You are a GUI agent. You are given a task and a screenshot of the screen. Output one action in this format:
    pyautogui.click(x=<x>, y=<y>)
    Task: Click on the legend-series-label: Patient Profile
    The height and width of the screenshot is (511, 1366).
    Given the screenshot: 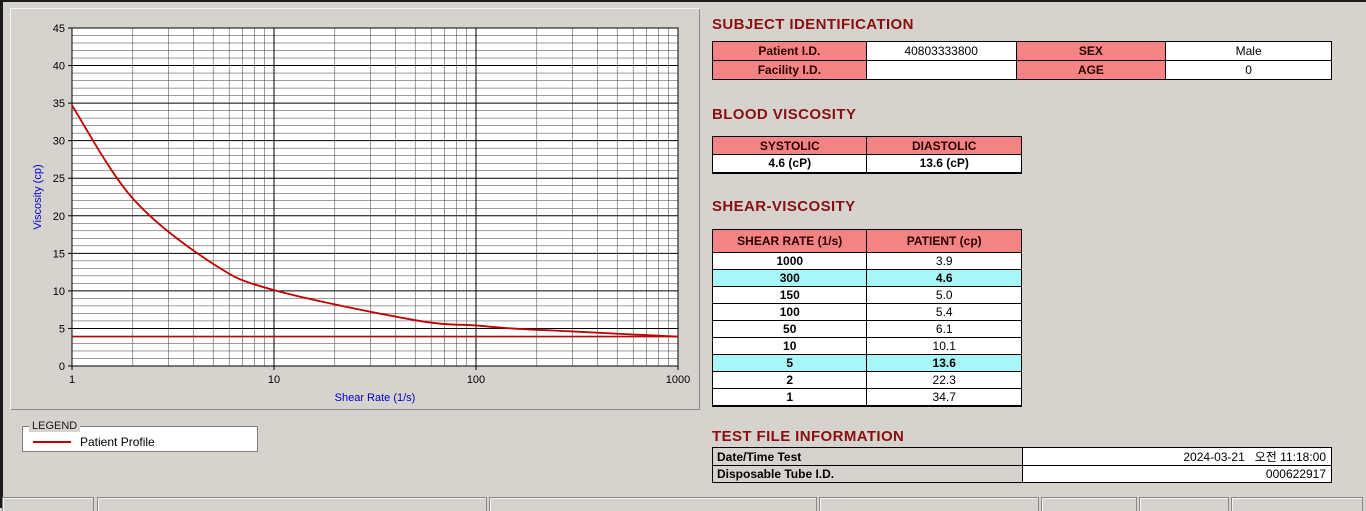 What is the action you would take?
    pyautogui.click(x=117, y=442)
    